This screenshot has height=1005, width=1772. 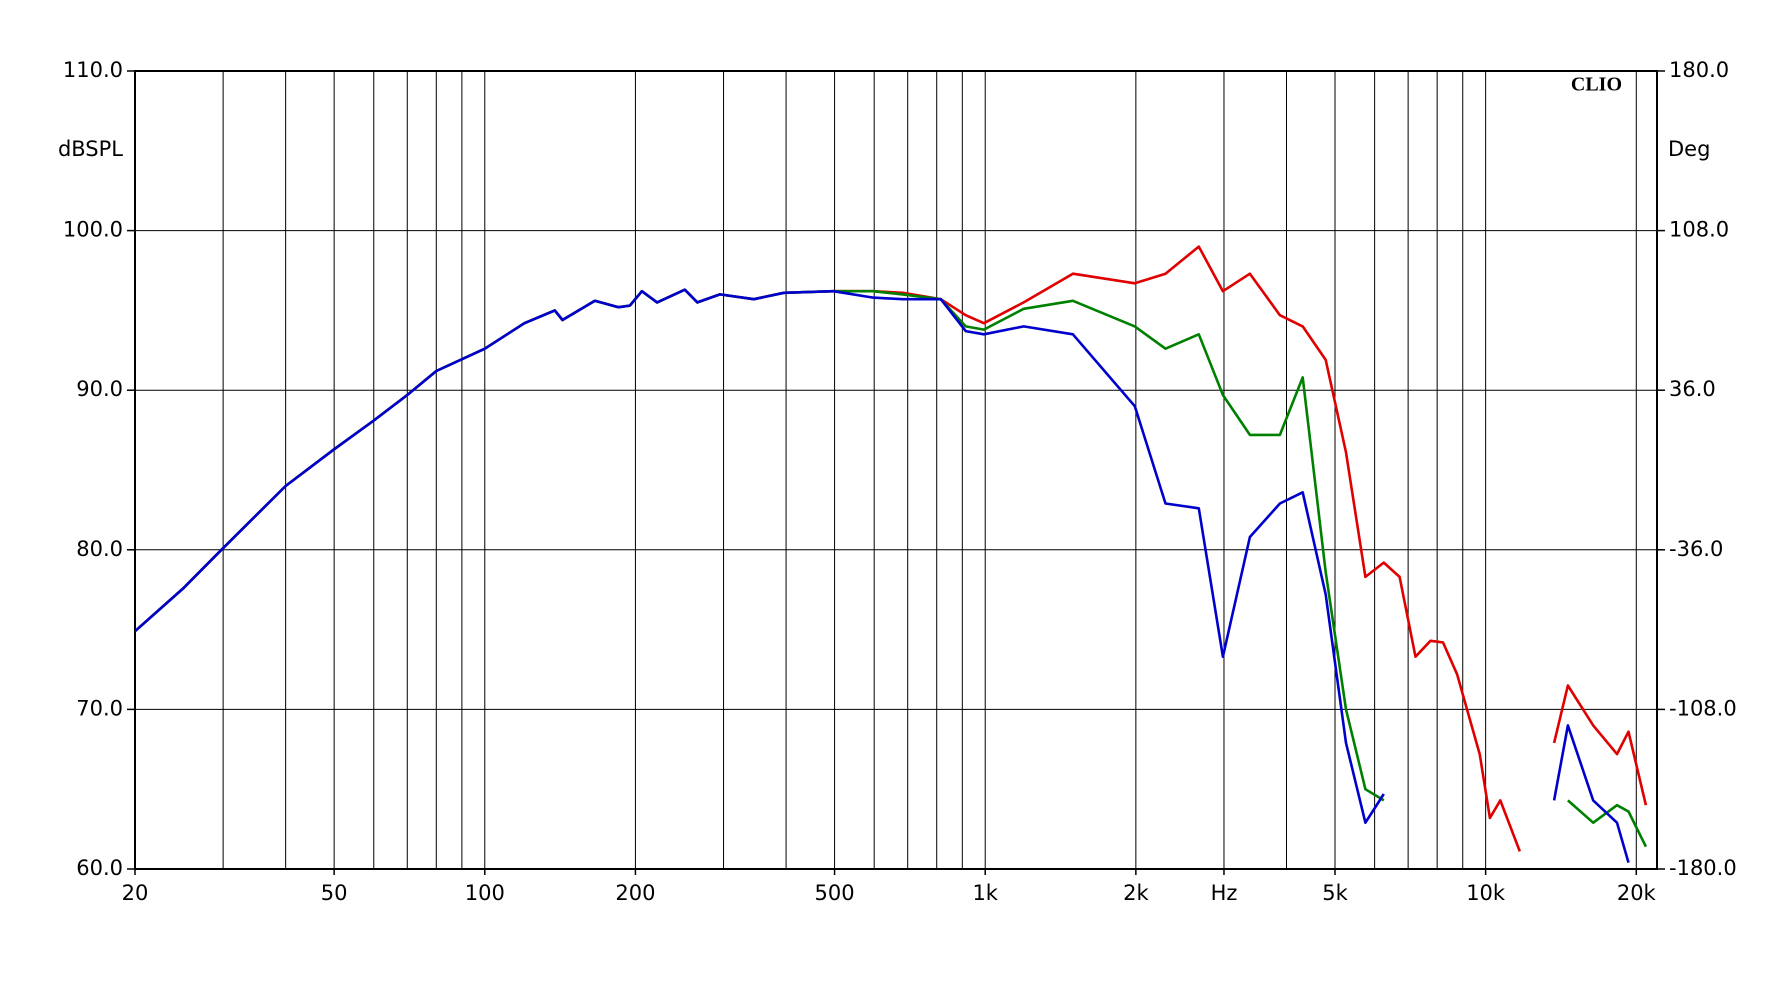 What do you see at coordinates (1136, 893) in the screenshot?
I see `x-tick-label: 2k` at bounding box center [1136, 893].